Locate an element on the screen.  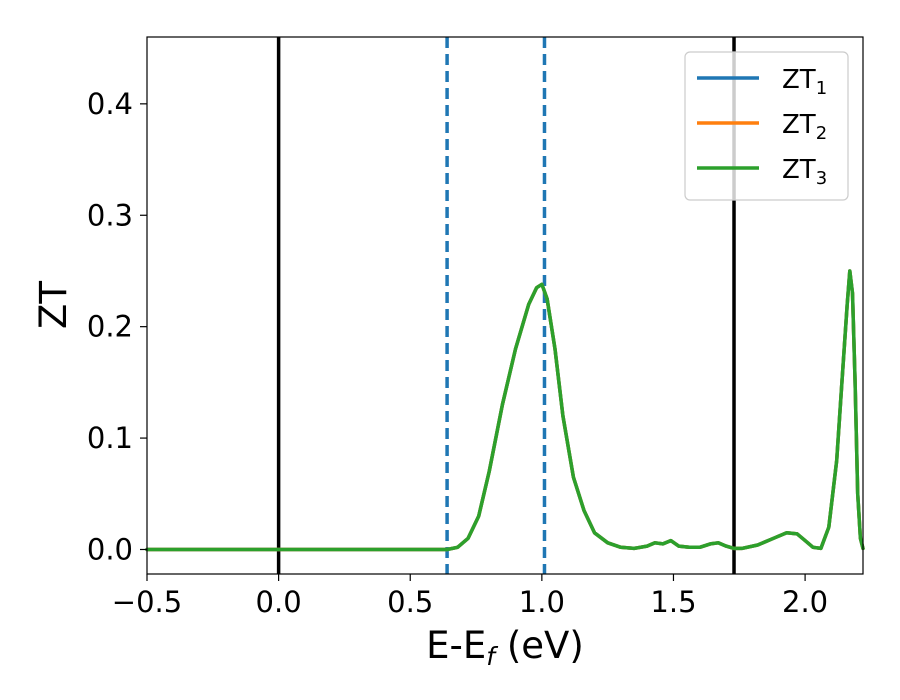
y-axis-ticks: 0.0 0.1 0.2 0.3 0.4 is located at coordinates (117, 326).